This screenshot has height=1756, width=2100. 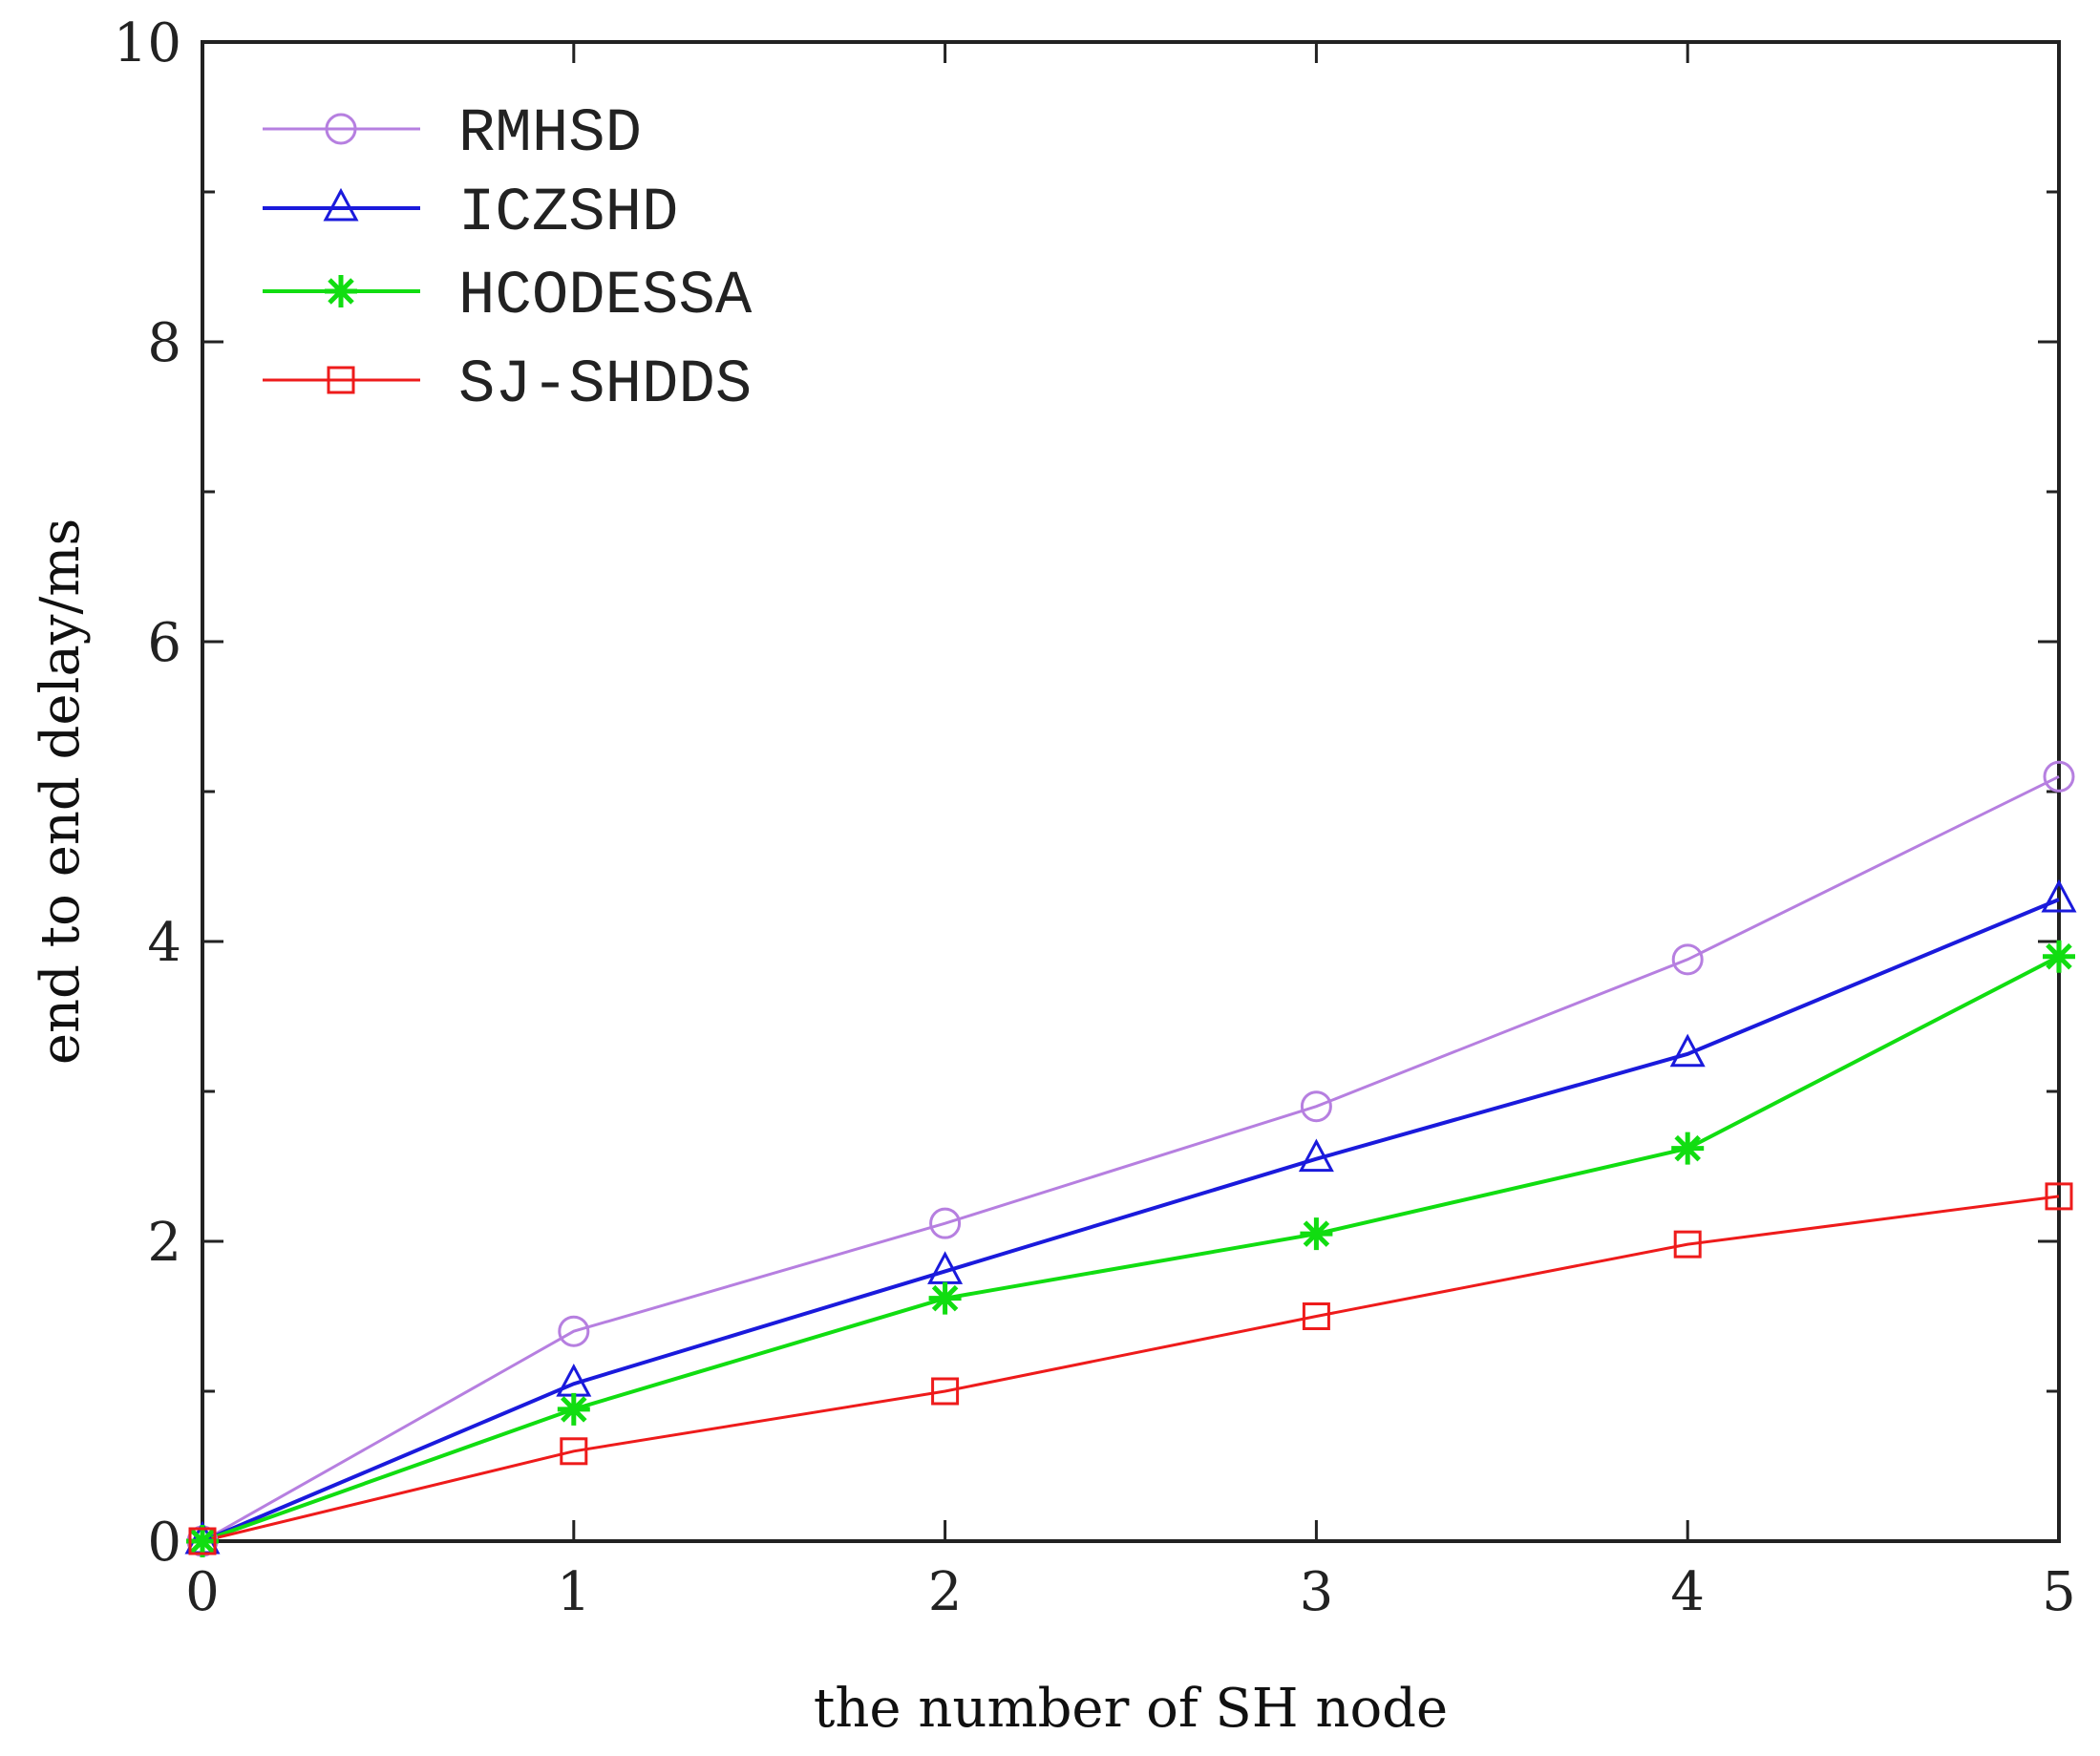 I want to click on legend-label-iczshd: ICZSHD, so click(x=568, y=214).